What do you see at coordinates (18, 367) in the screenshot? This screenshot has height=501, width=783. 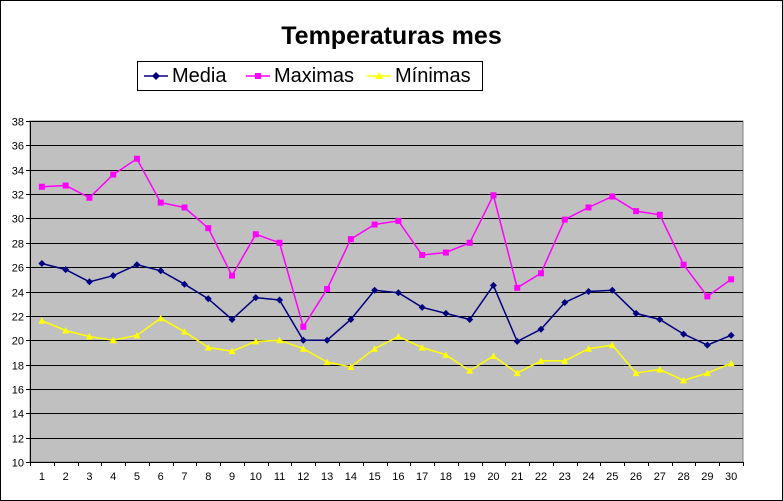 I see `y-tick-label: 18` at bounding box center [18, 367].